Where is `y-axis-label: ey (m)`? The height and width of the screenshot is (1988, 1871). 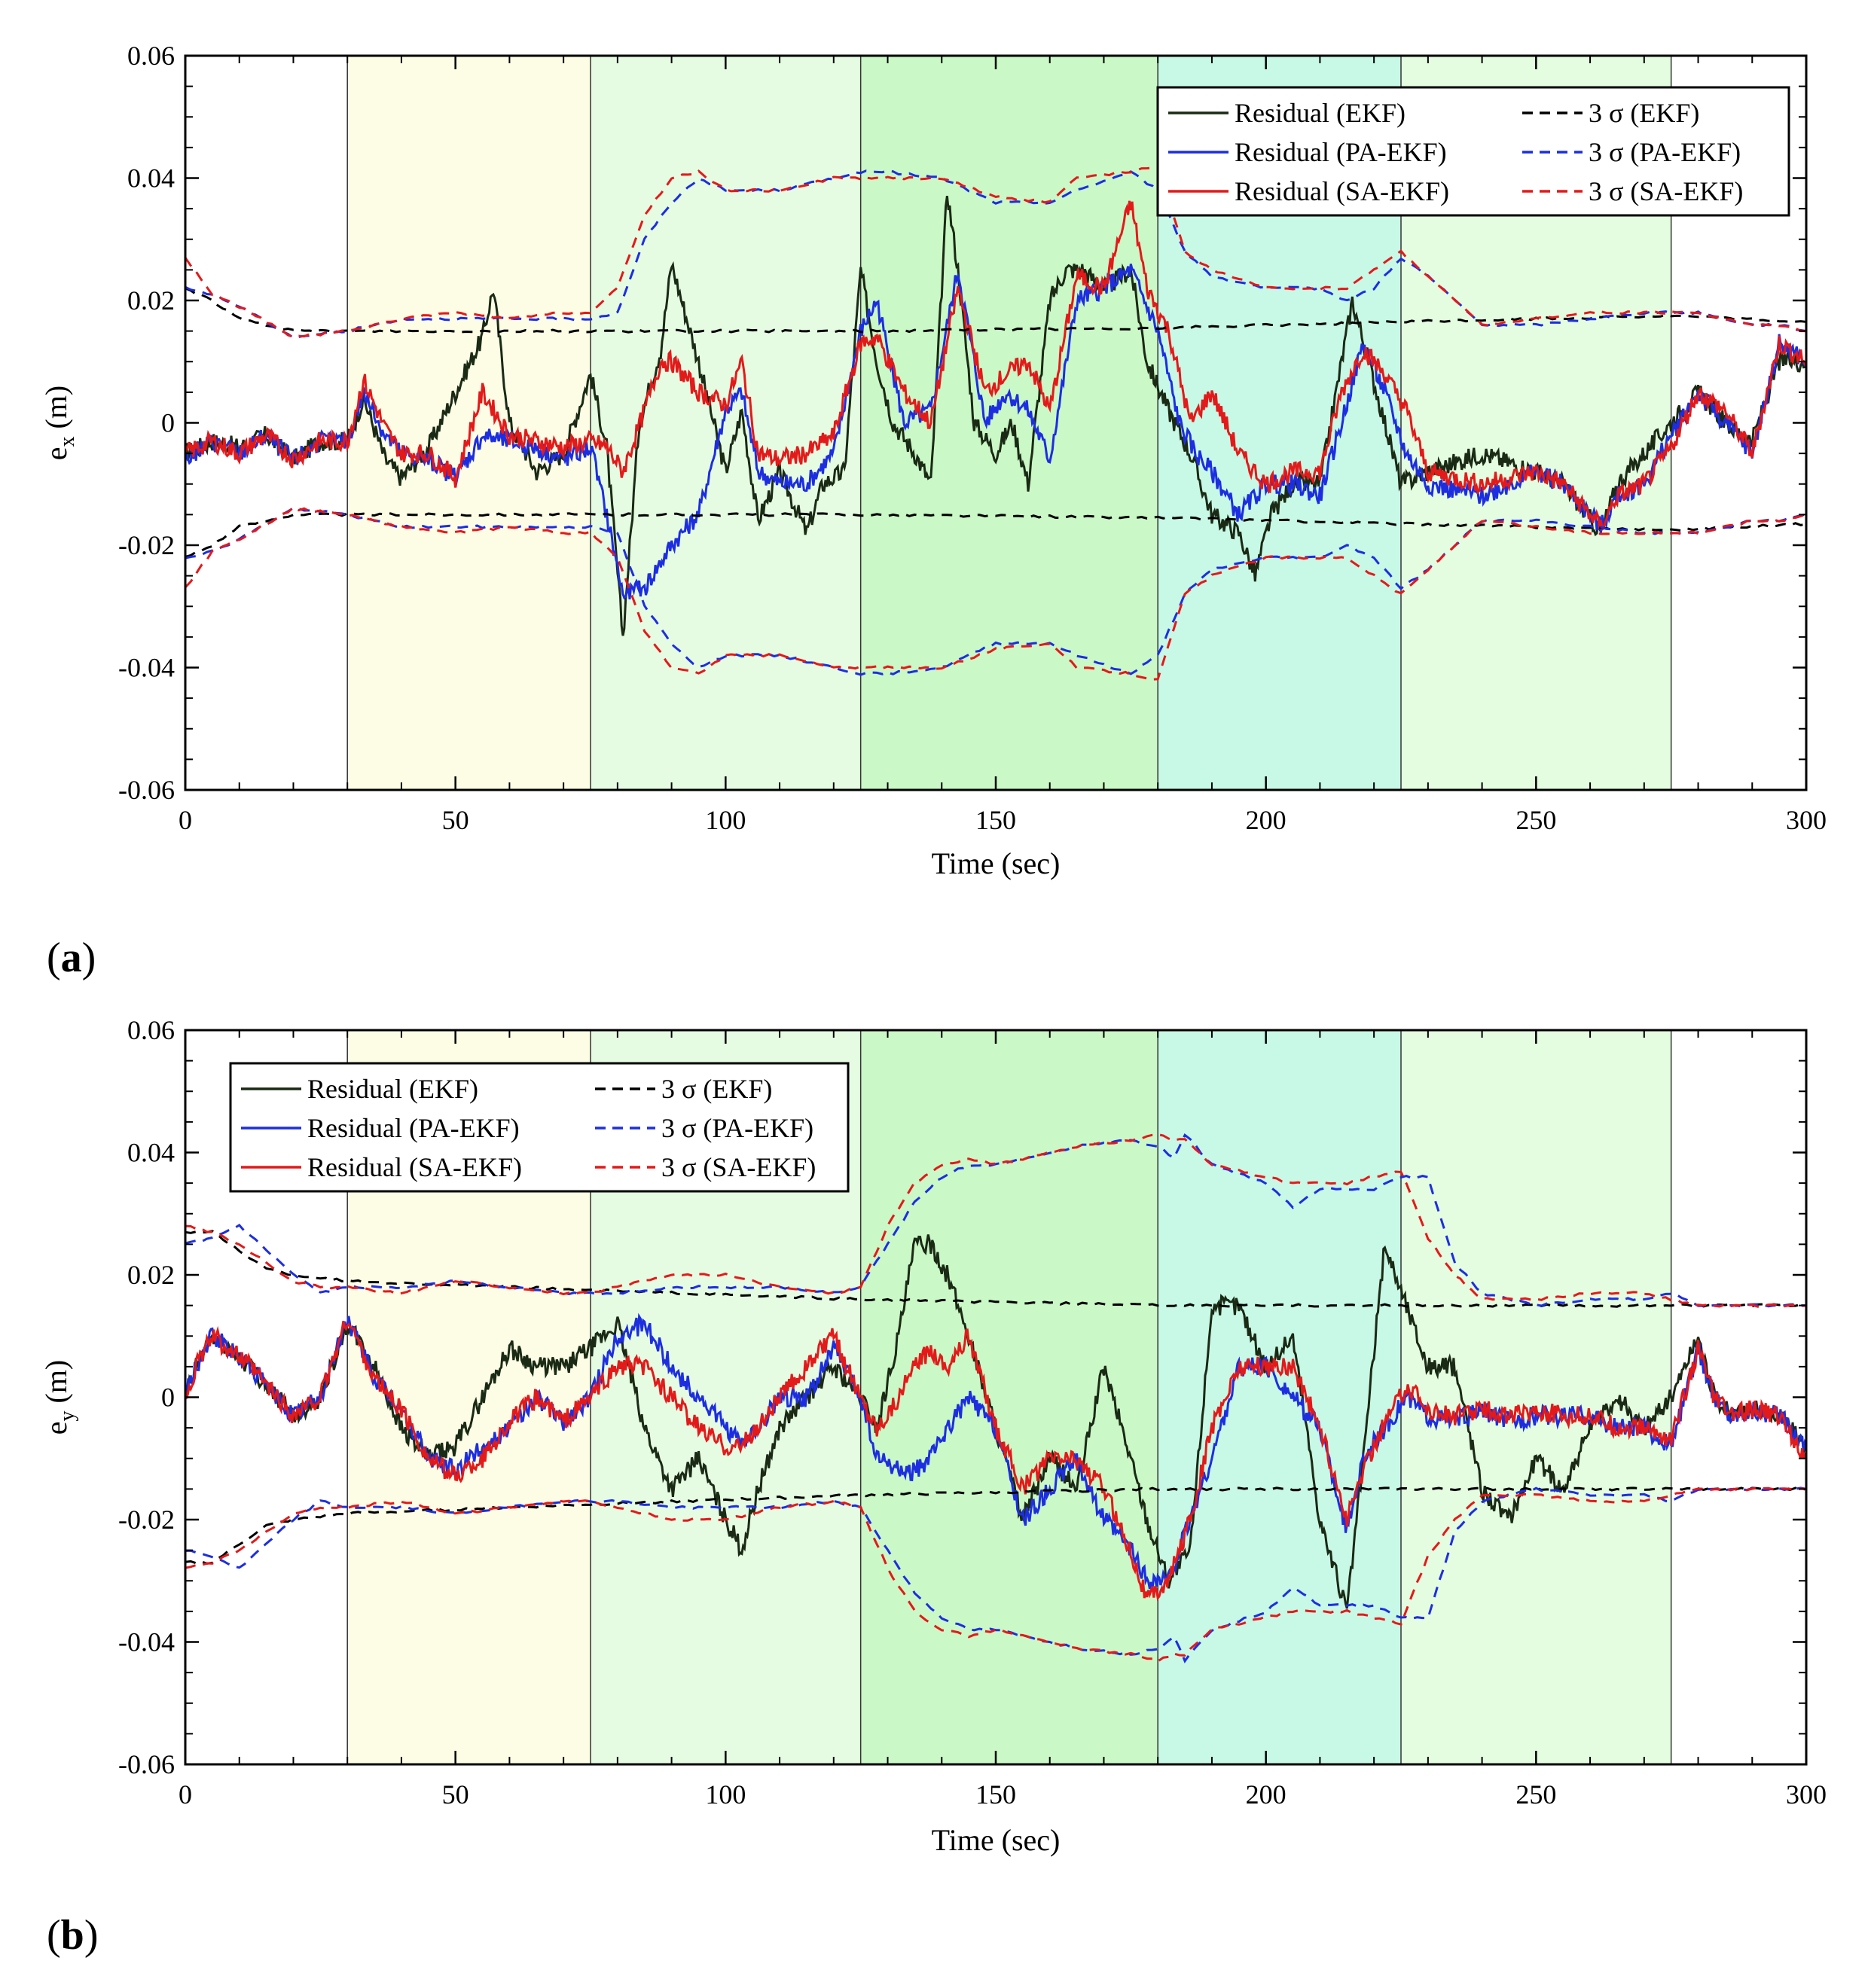 y-axis-label: ey (m) is located at coordinates (59, 1397).